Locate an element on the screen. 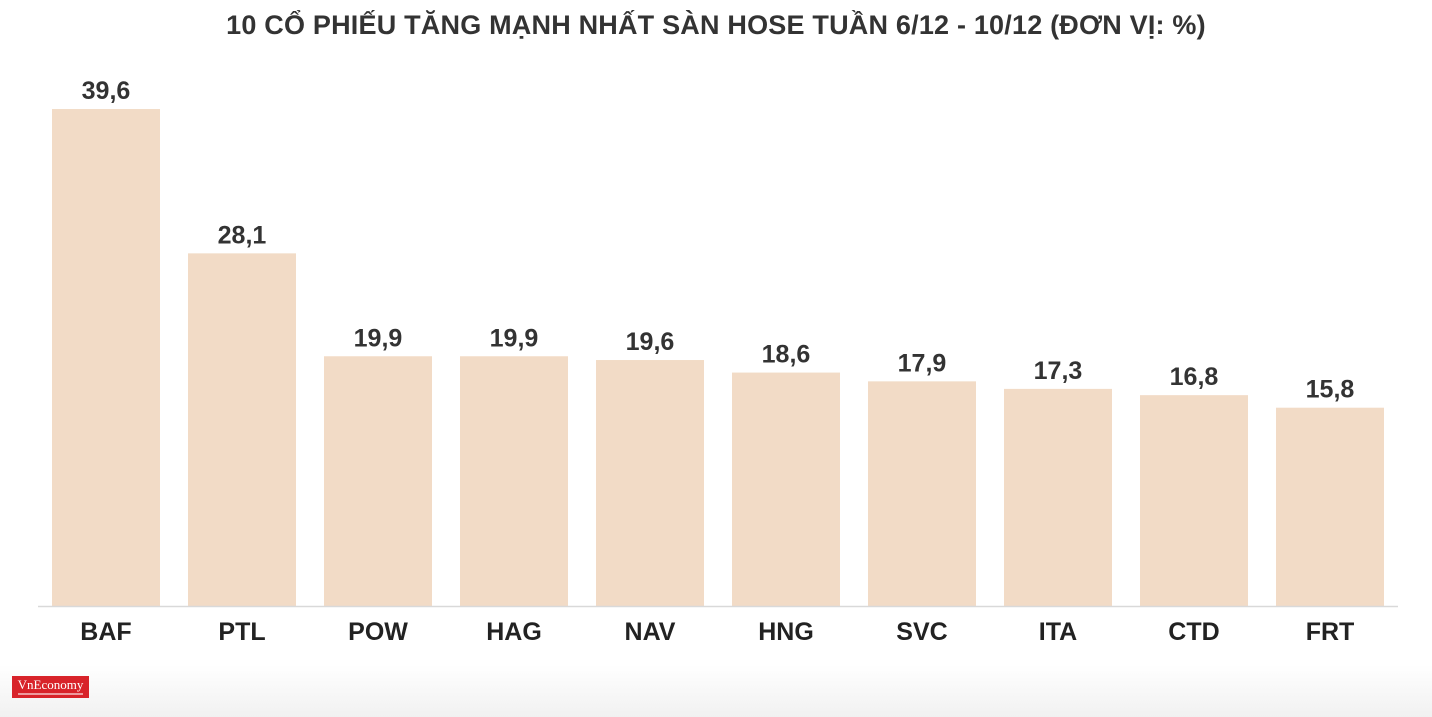  bar-hng is located at coordinates (786, 489).